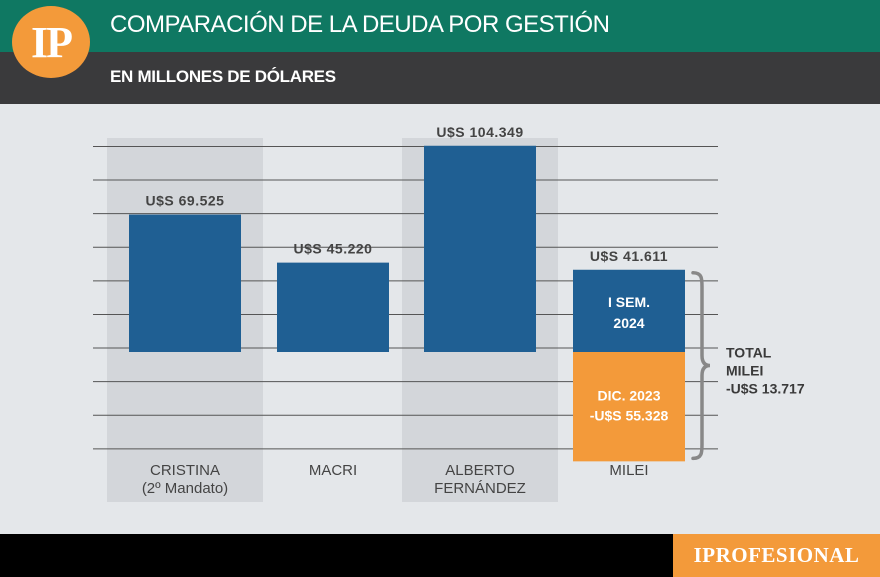  What do you see at coordinates (629, 256) in the screenshot?
I see `value-label: U$S 41.611` at bounding box center [629, 256].